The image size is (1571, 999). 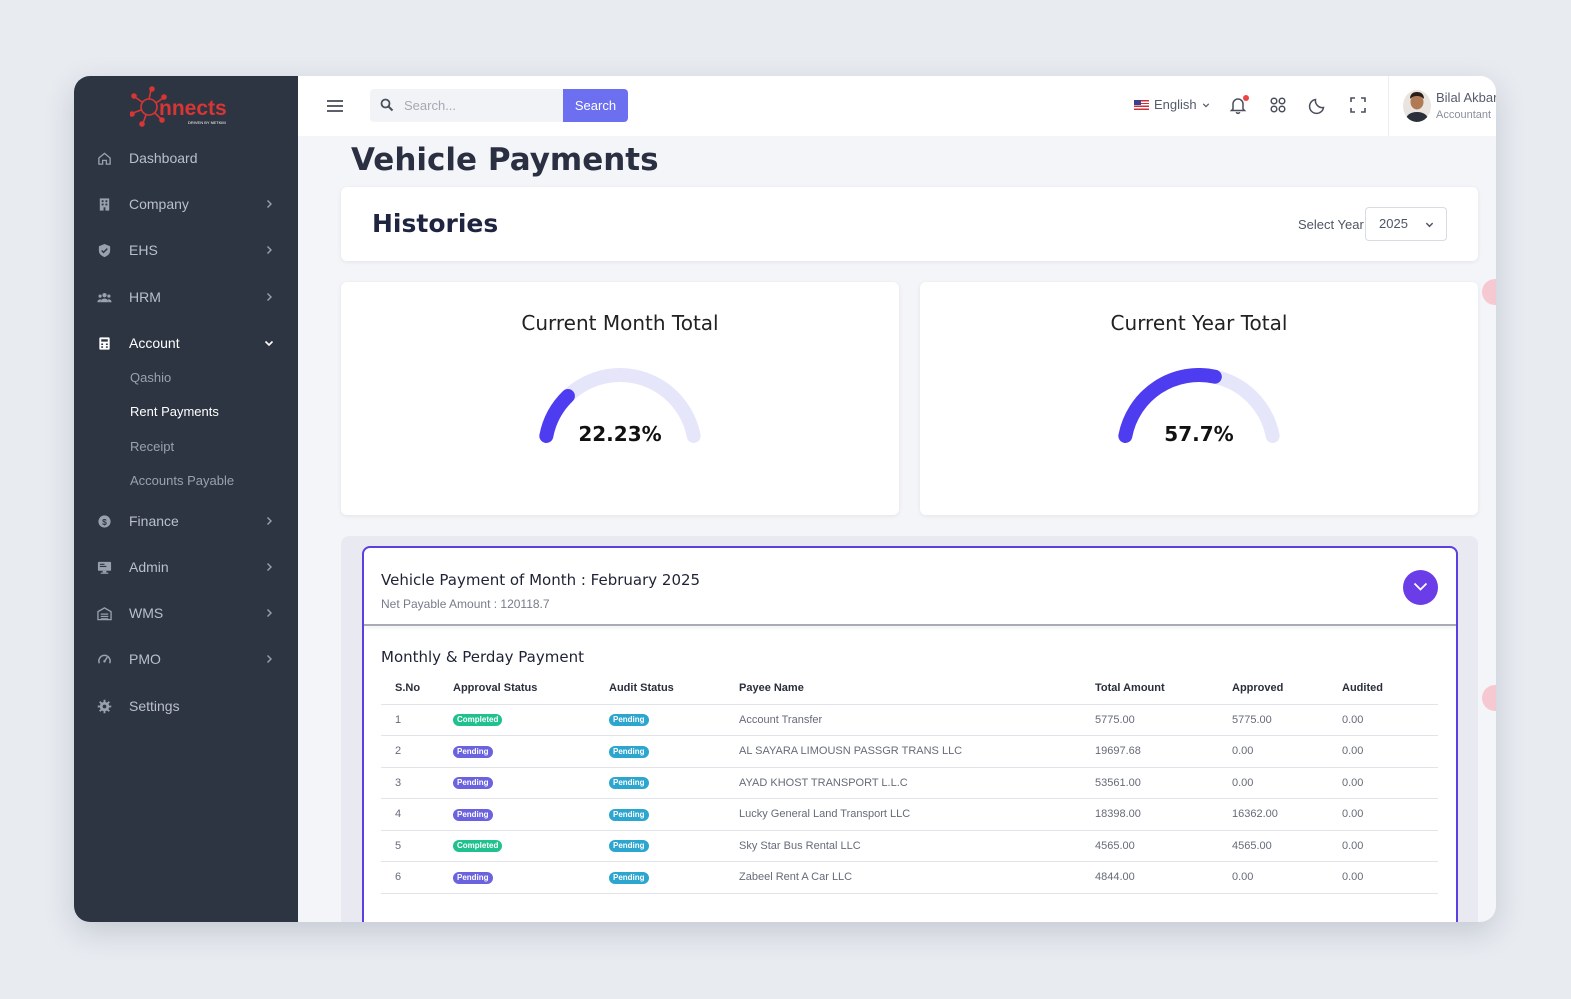 I want to click on payee-cell: Account Transfer, so click(x=917, y=720).